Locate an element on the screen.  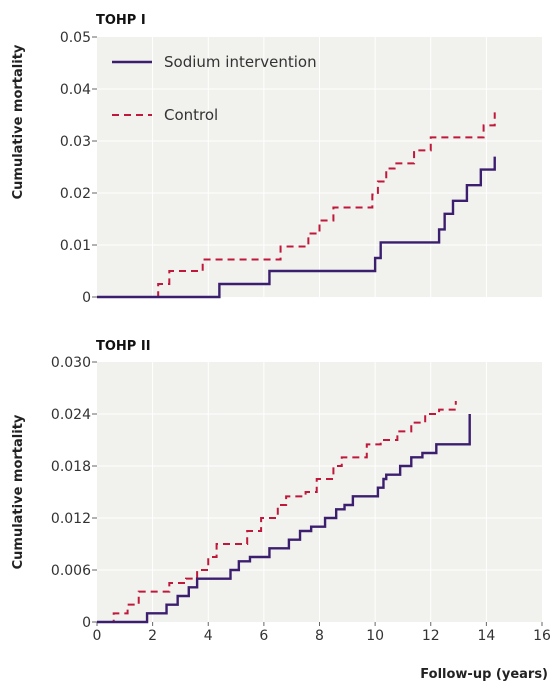
x-axis-label: Follow-up (years) is located at coordinates (484, 674).